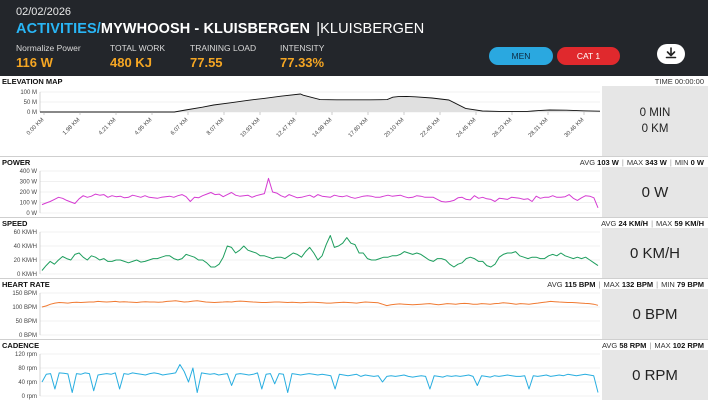  I want to click on x-tick-label: 20.10 KM, so click(395, 128).